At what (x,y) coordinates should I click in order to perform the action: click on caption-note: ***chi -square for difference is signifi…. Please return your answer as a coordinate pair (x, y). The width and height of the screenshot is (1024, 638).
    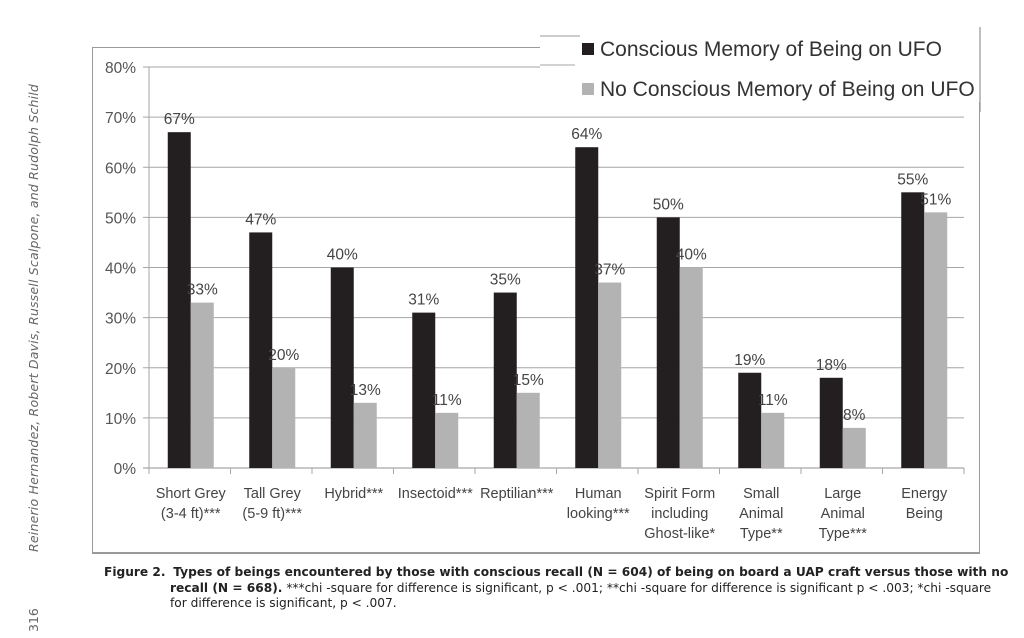
    Looking at the image, I should click on (639, 587).